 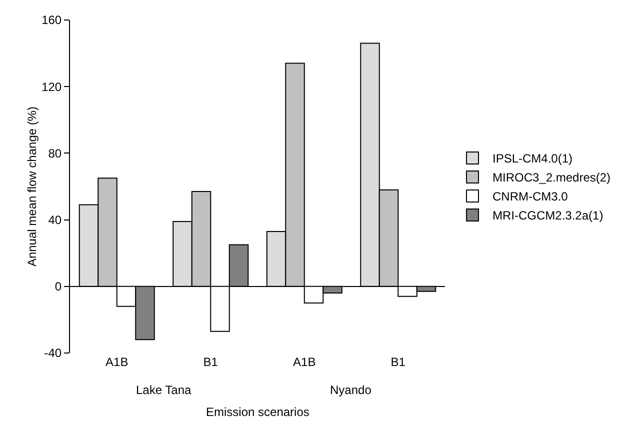 I want to click on legend-label: MRI-CGCM2.3.2a(1), so click(x=548, y=215).